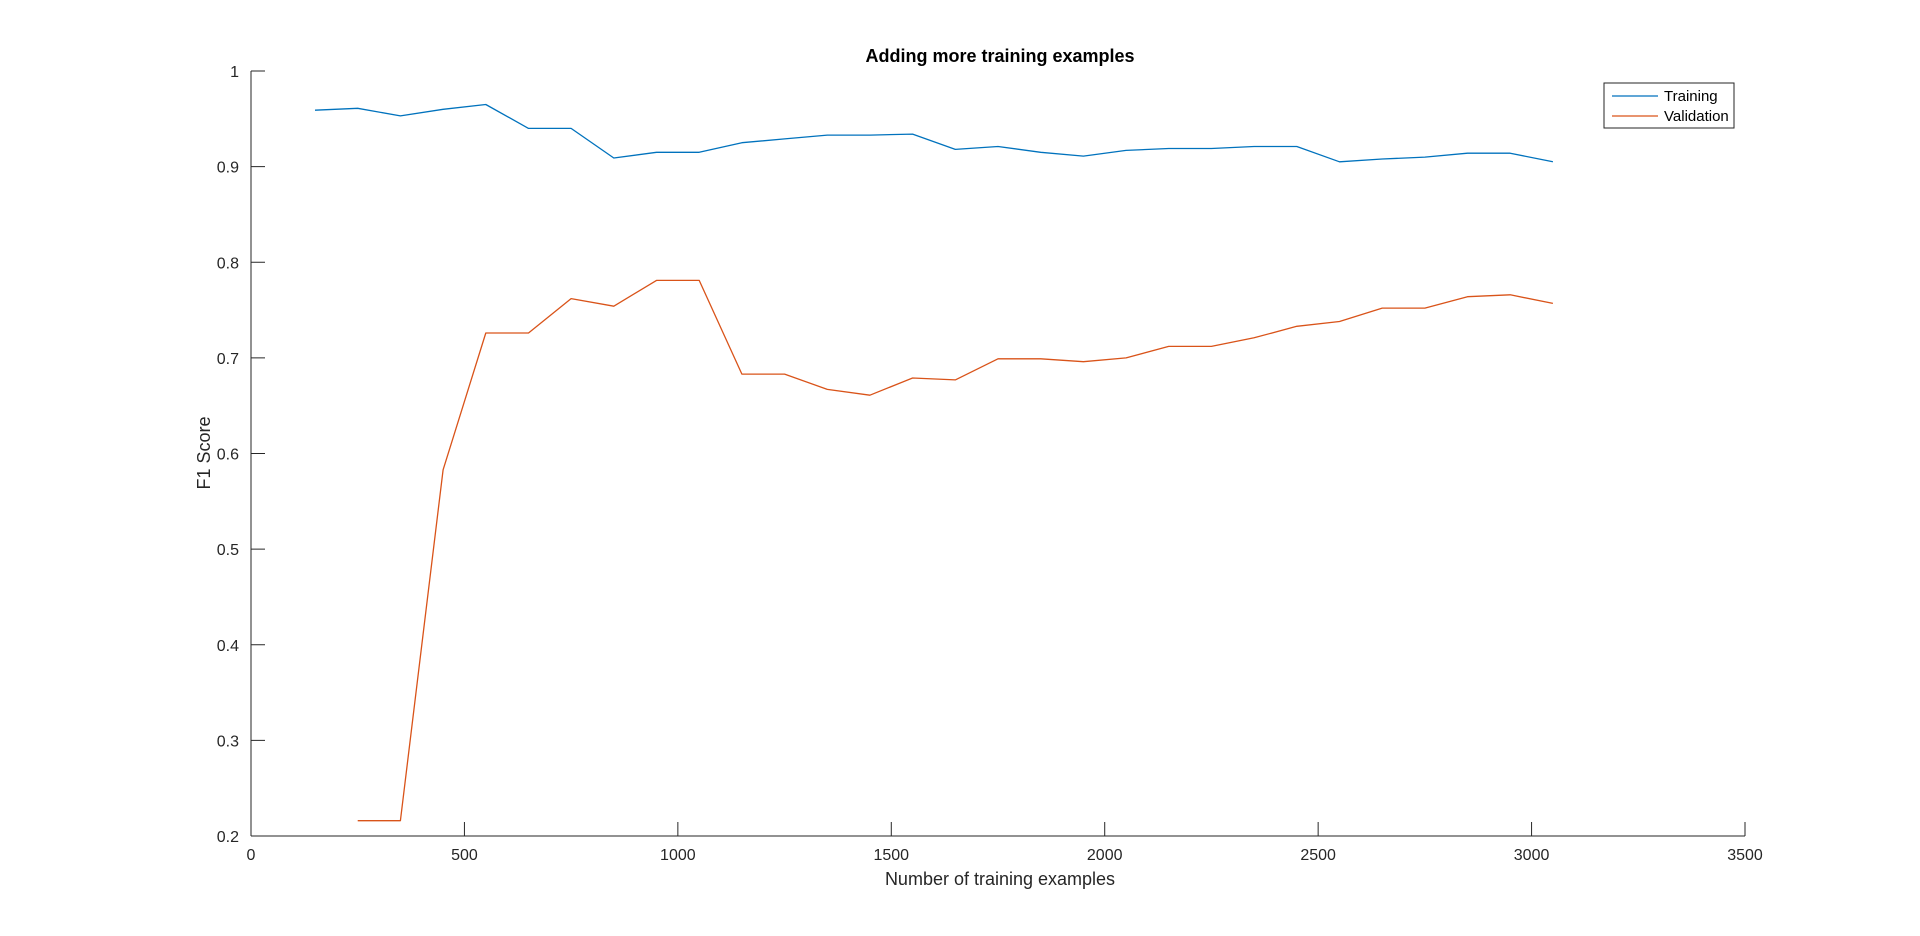  Describe the element at coordinates (228, 837) in the screenshot. I see `y-tick-label: 0.2` at that location.